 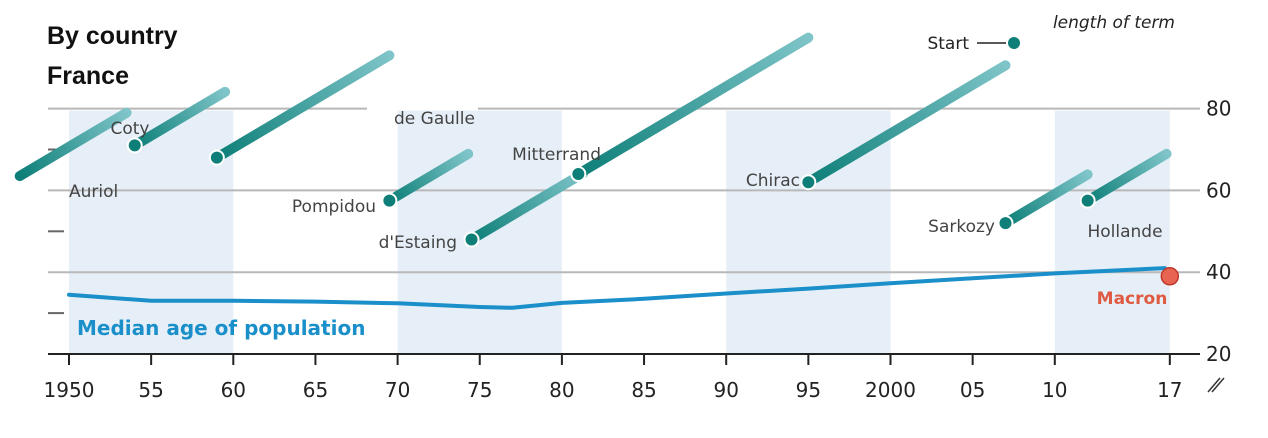 What do you see at coordinates (383, 182) in the screenshot?
I see `president-pompidou: Pompidou` at bounding box center [383, 182].